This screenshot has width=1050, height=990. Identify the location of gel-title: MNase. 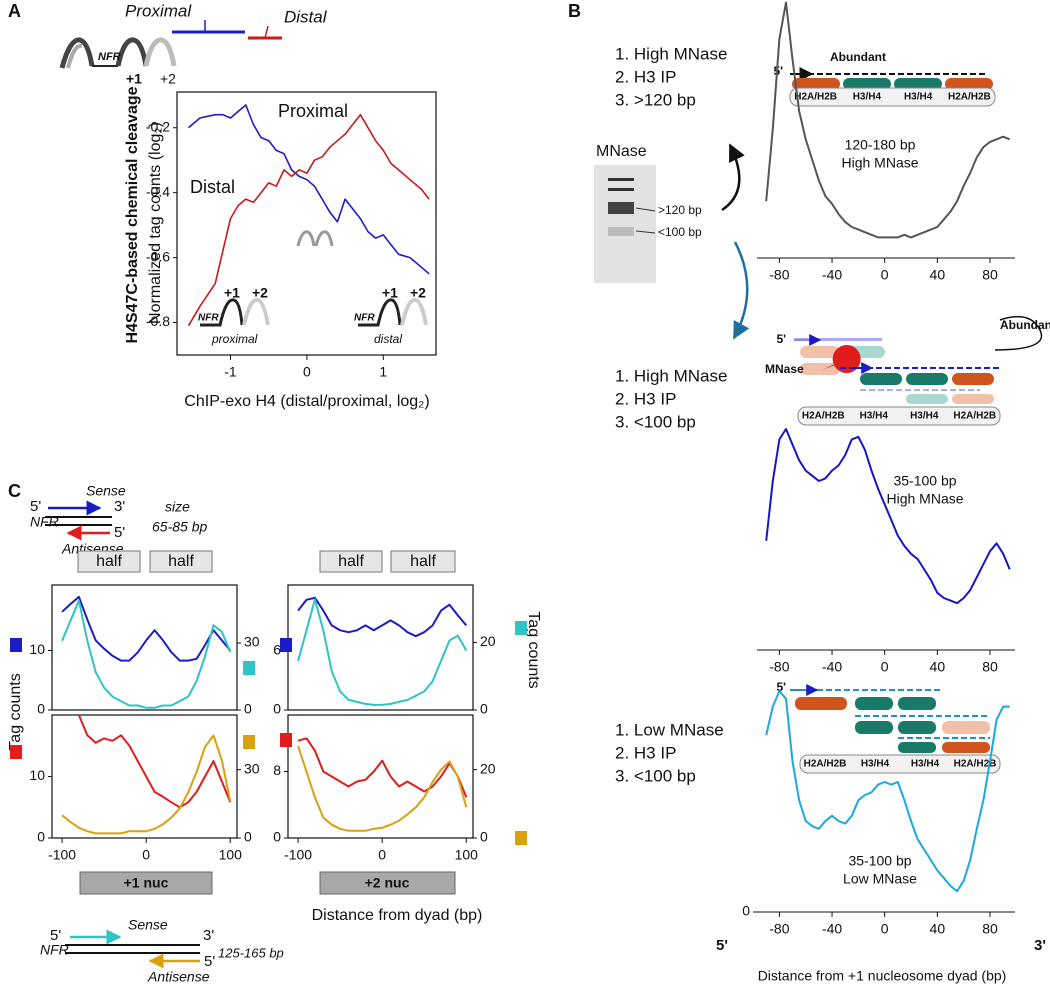
(621, 151).